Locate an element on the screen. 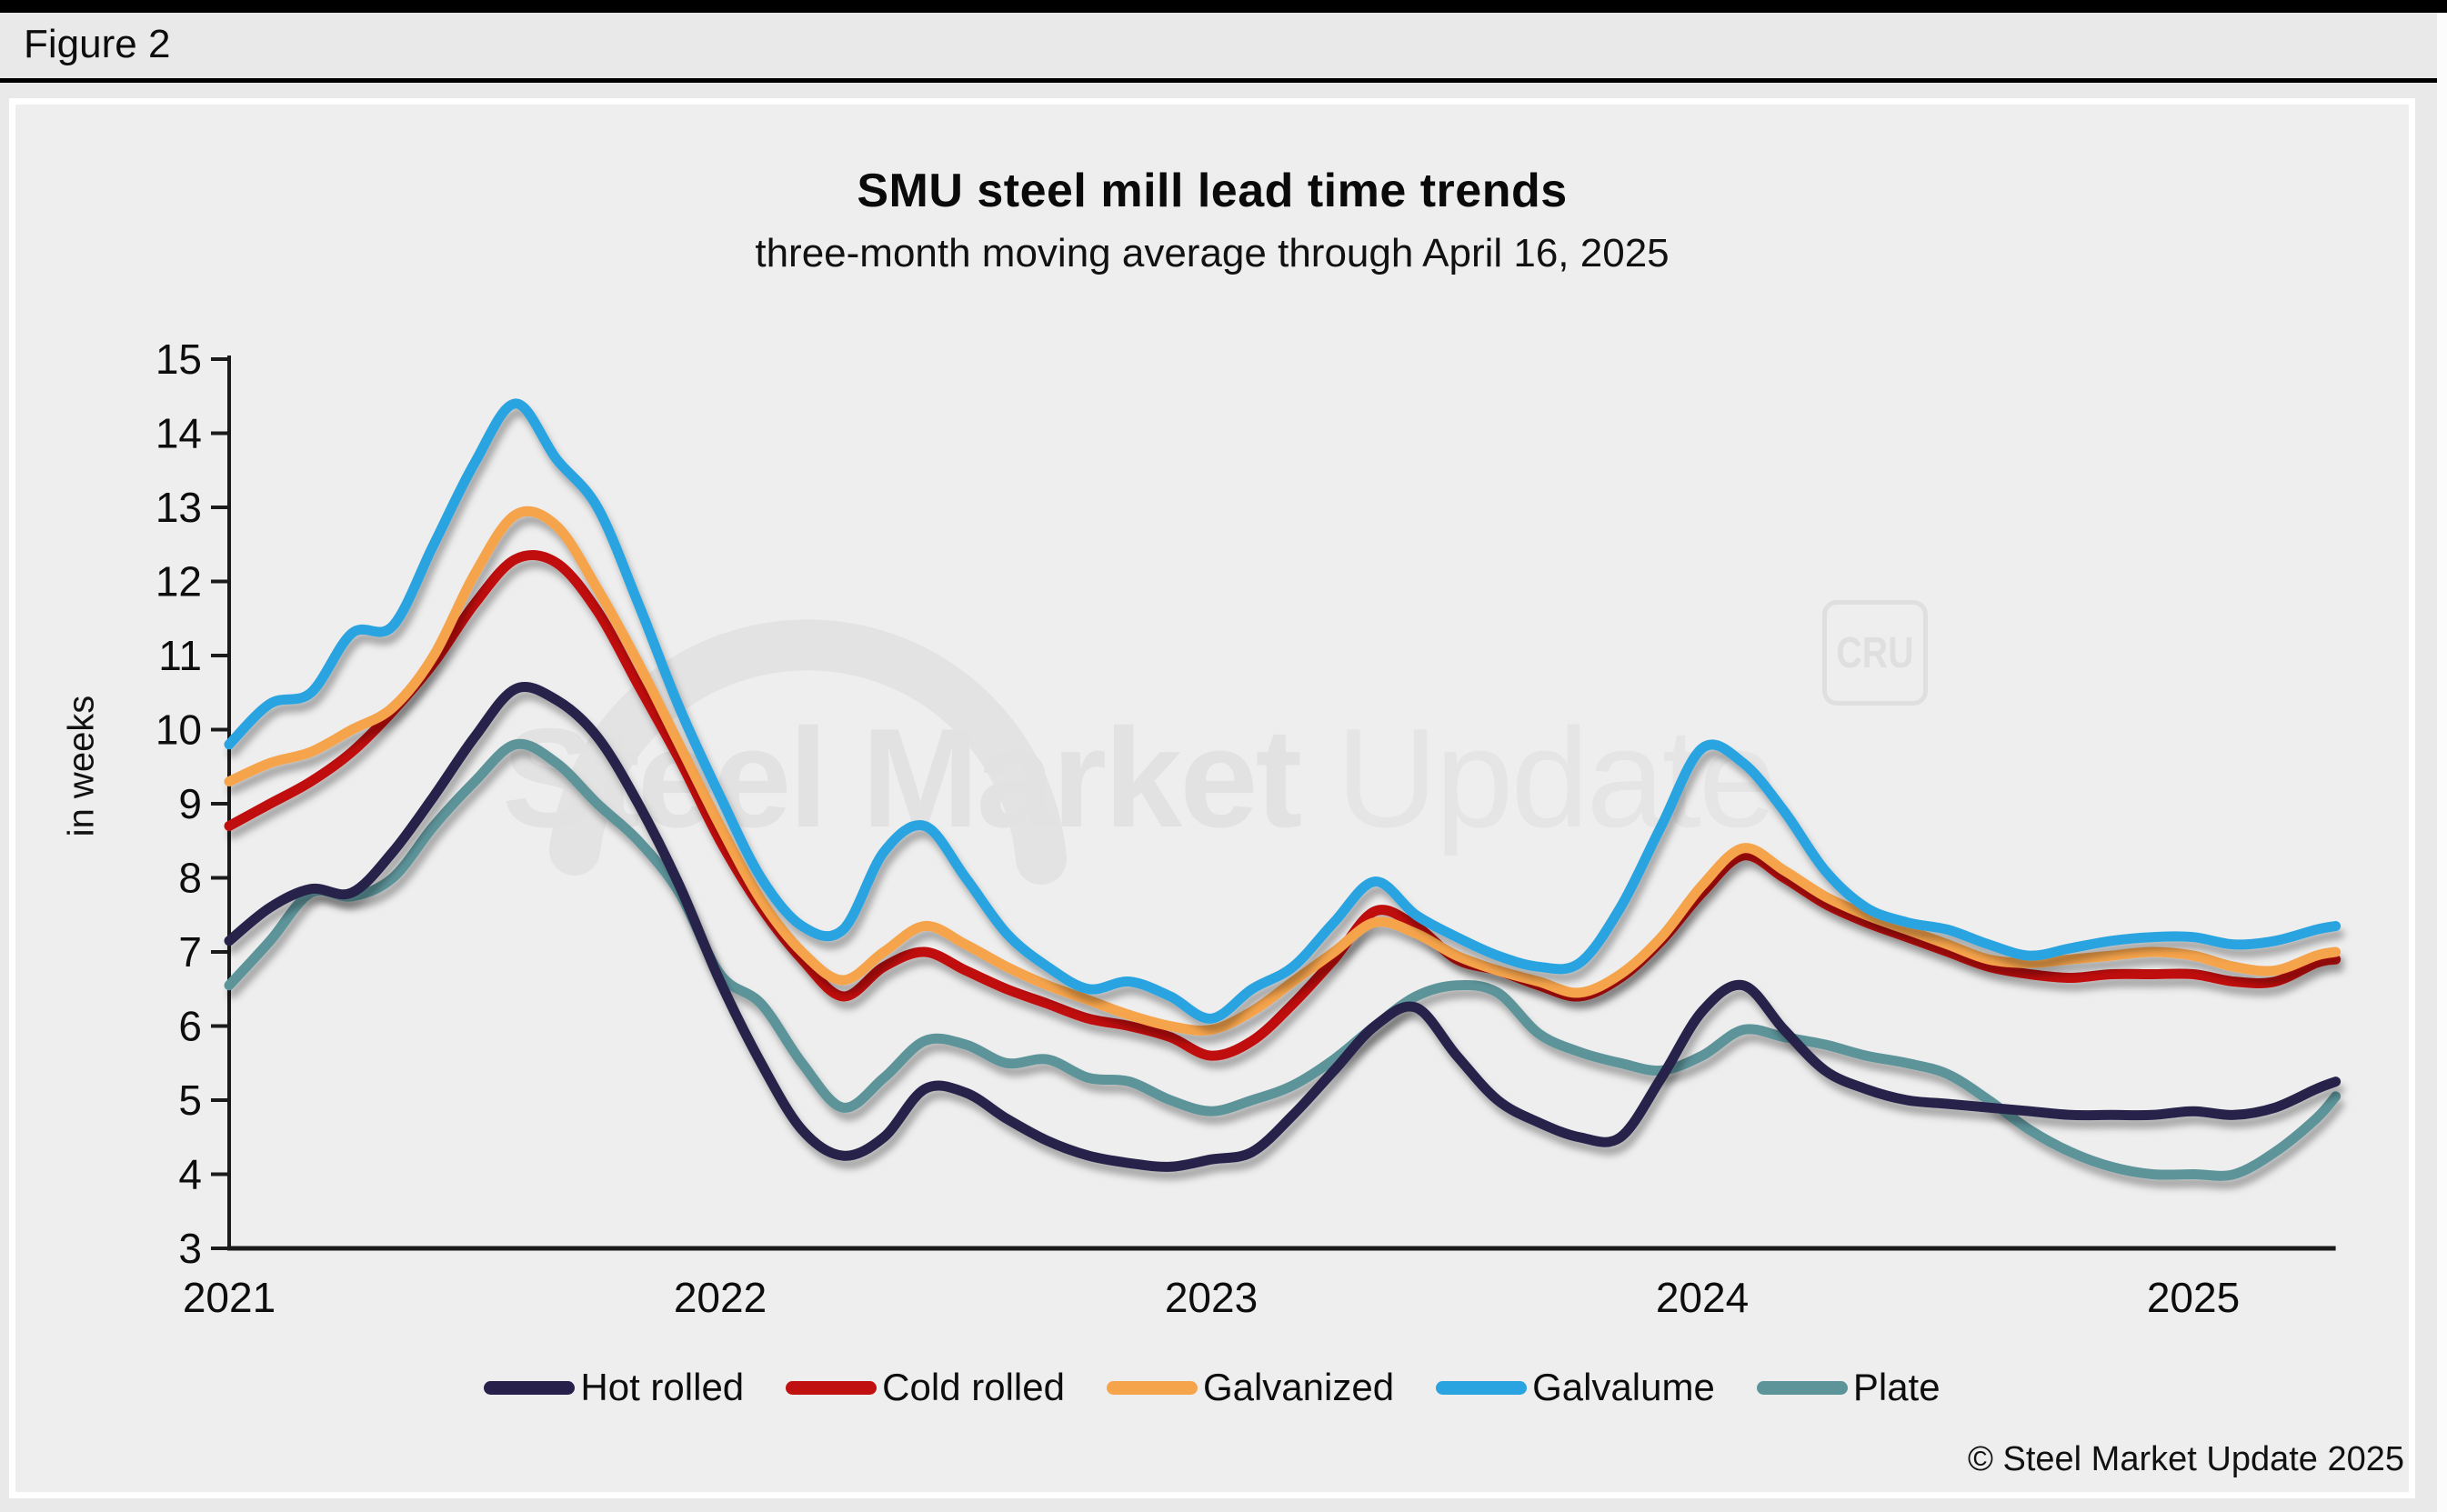  y-tick-label: 14 is located at coordinates (179, 433).